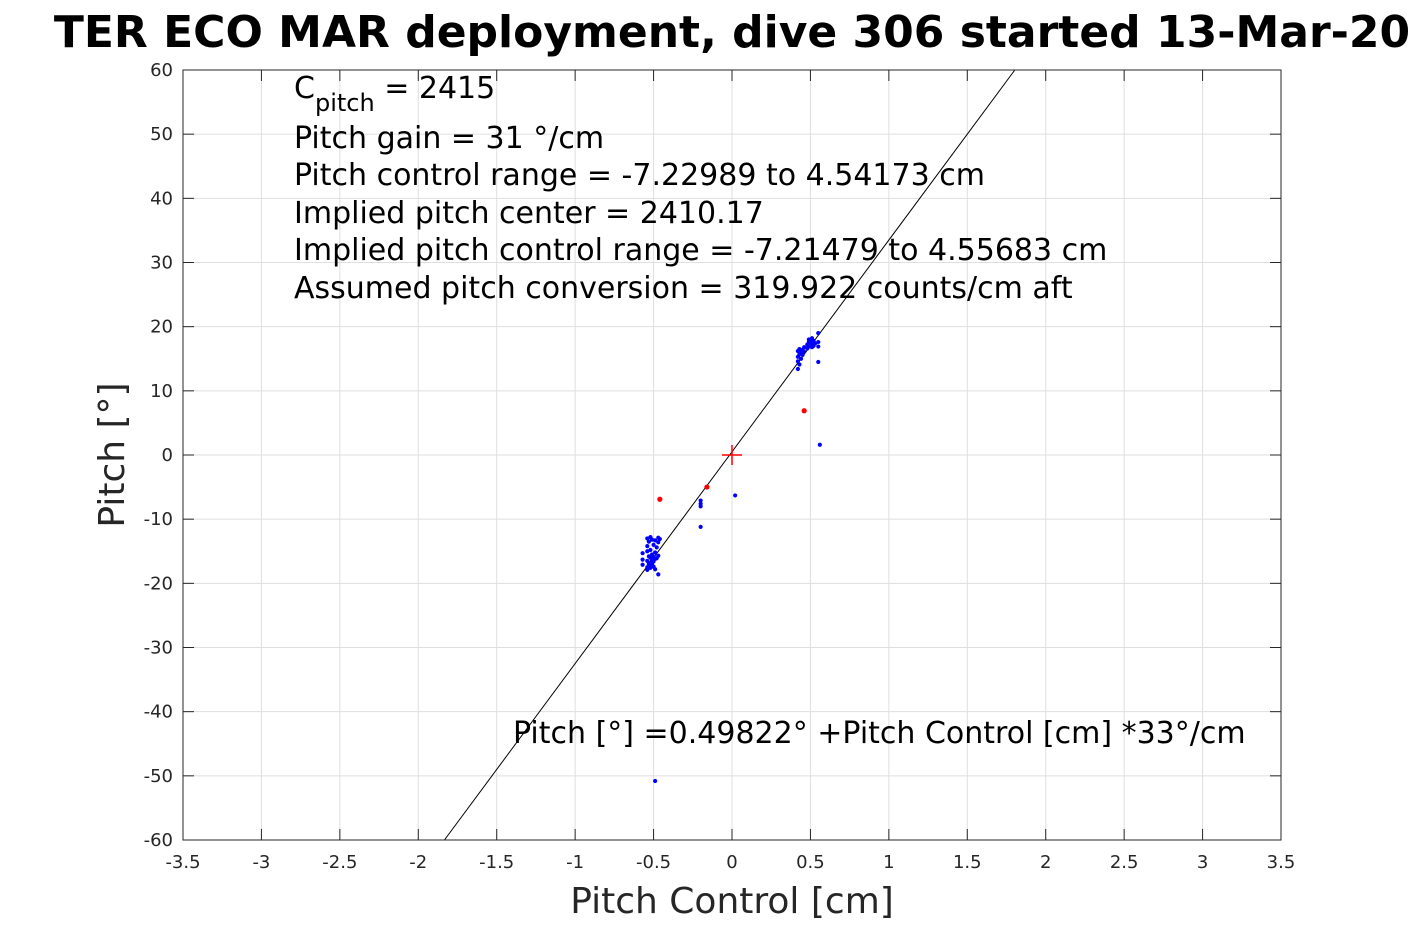 The height and width of the screenshot is (945, 1417). I want to click on c-pitch-annotation: Cpitch = 2415, so click(394, 94).